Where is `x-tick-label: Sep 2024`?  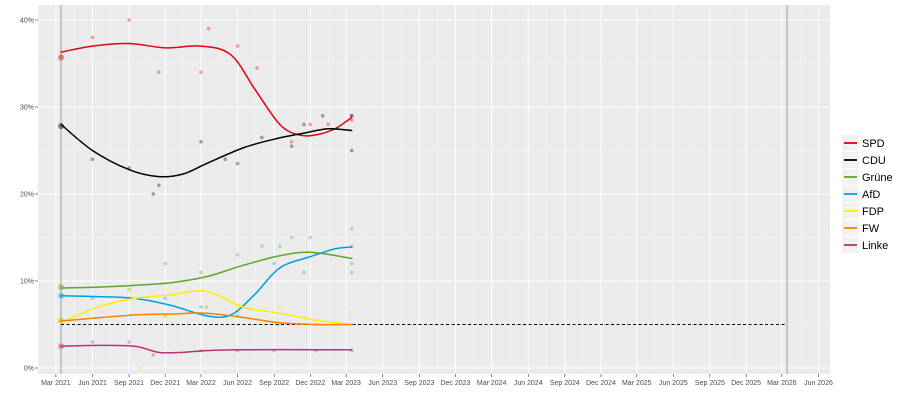 x-tick-label: Sep 2024 is located at coordinates (565, 383).